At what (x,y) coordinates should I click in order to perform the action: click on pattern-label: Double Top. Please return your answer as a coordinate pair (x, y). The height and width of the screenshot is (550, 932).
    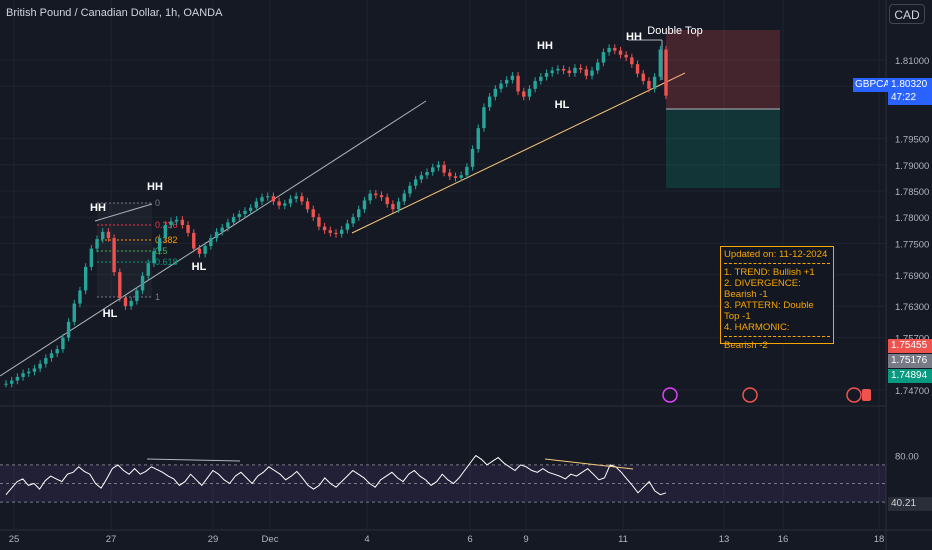
    Looking at the image, I should click on (674, 31).